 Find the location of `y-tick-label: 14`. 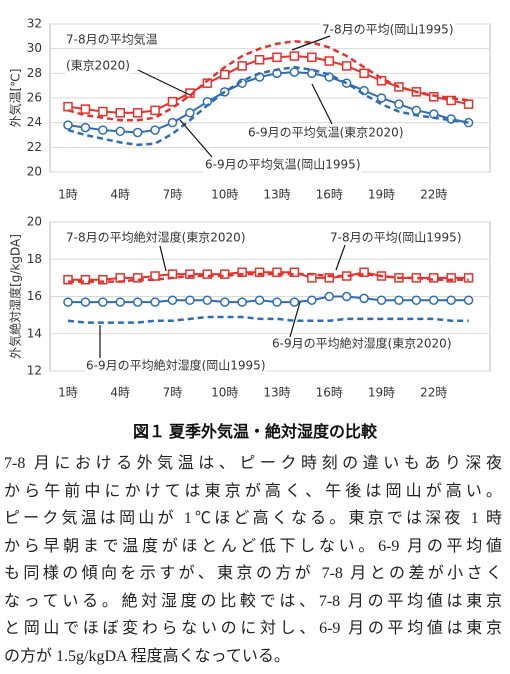

y-tick-label: 14 is located at coordinates (34, 333).